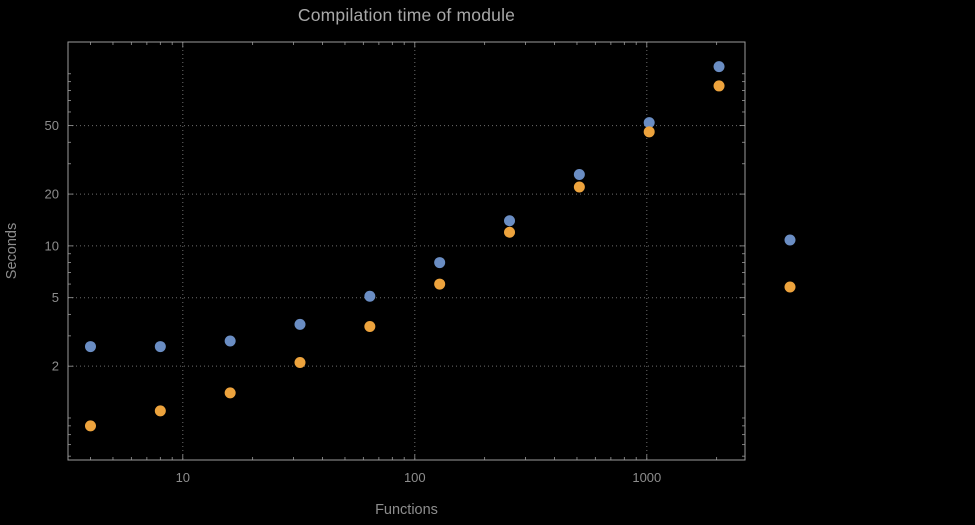  What do you see at coordinates (55, 297) in the screenshot?
I see `y-tick-label: 5` at bounding box center [55, 297].